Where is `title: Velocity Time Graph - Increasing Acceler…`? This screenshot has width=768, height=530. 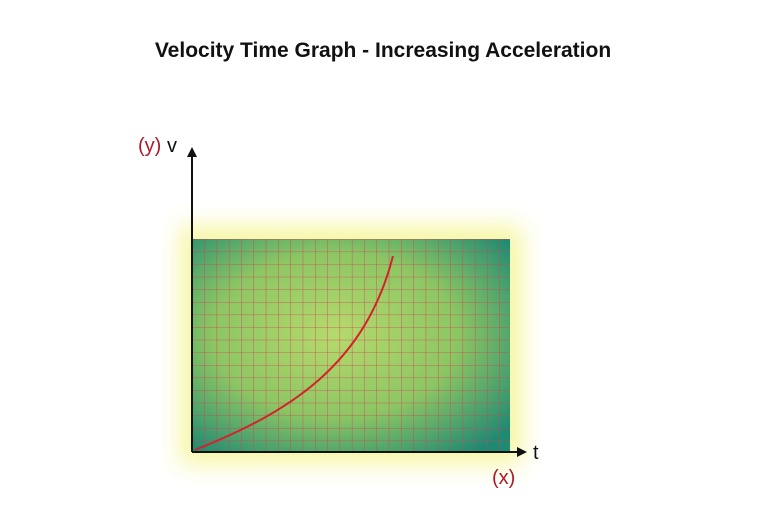
title: Velocity Time Graph - Increasing Acceler… is located at coordinates (383, 50).